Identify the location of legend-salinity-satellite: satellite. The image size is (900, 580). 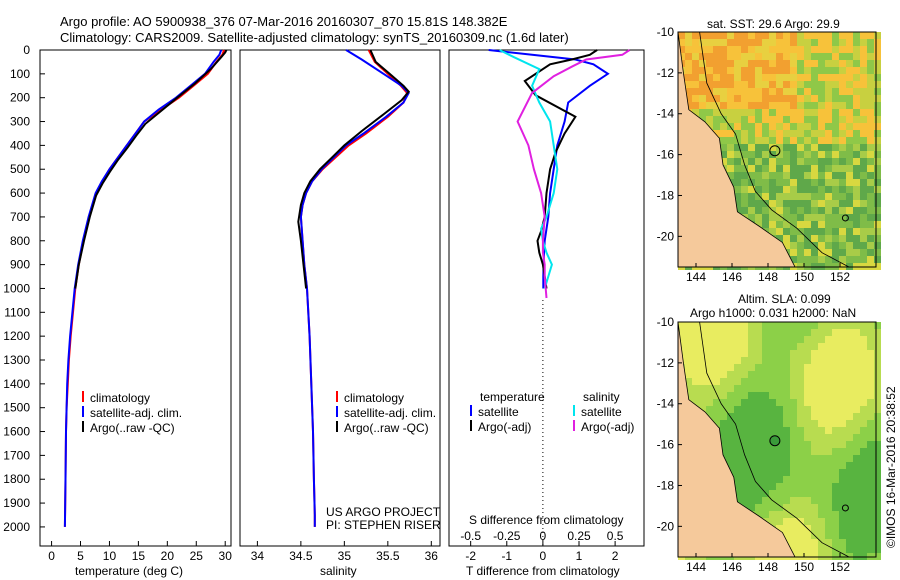
(601, 412).